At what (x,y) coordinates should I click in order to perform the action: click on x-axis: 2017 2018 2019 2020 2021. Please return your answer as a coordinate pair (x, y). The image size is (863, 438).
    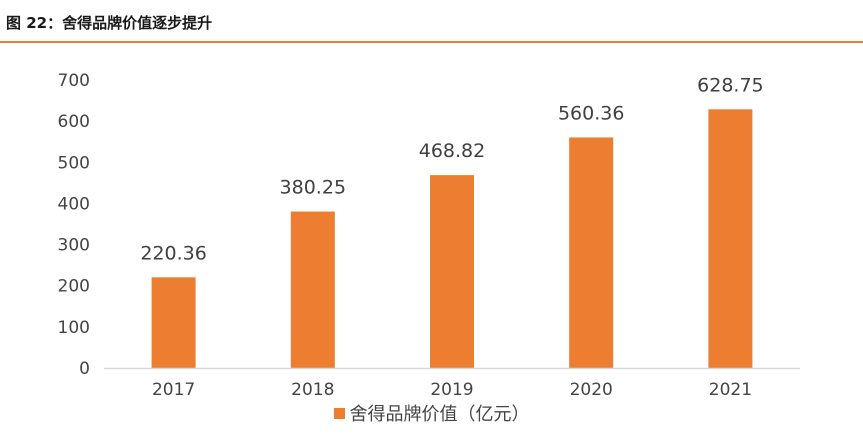
    Looking at the image, I should click on (452, 390).